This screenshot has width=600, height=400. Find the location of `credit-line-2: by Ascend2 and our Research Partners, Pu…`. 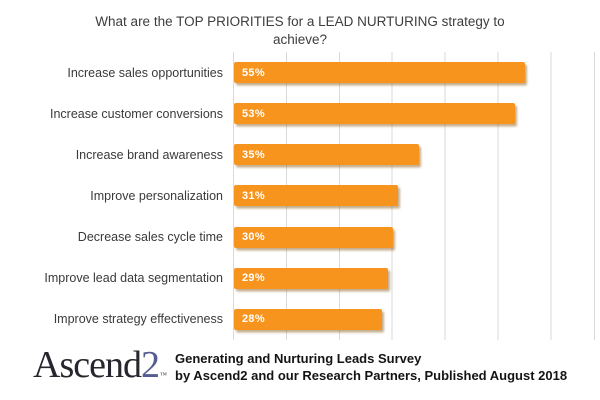

credit-line-2: by Ascend2 and our Research Partners, Pu… is located at coordinates (371, 375).